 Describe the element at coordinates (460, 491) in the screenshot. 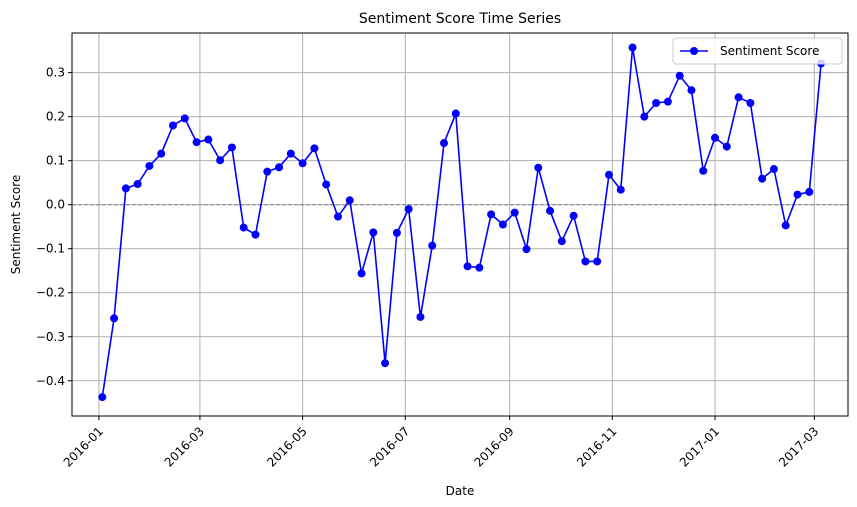

I see `x-axis-label: Date` at that location.